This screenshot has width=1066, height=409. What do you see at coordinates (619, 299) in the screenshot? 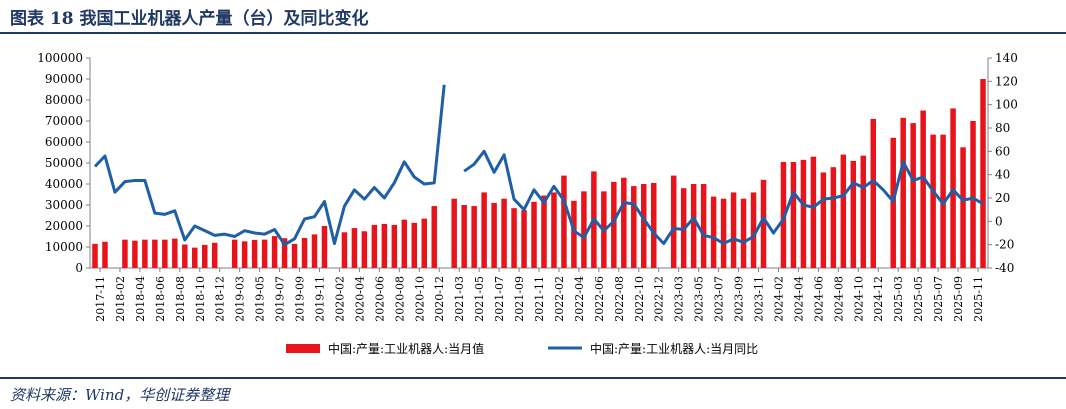
I see `x-tick-label: 2022-08` at bounding box center [619, 299].